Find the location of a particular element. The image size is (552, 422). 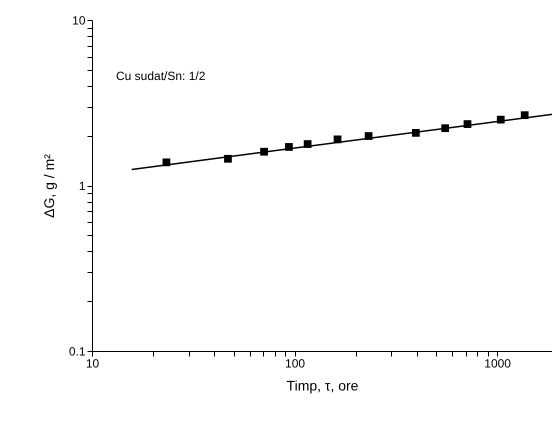

x-tick-label: 1000 is located at coordinates (498, 363).